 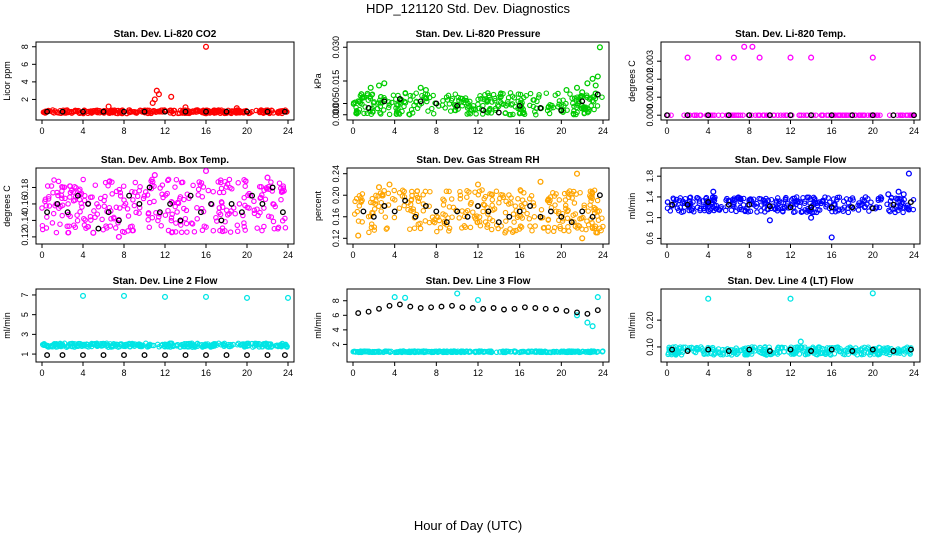 I want to click on x-tick-label: 24, so click(x=603, y=131).